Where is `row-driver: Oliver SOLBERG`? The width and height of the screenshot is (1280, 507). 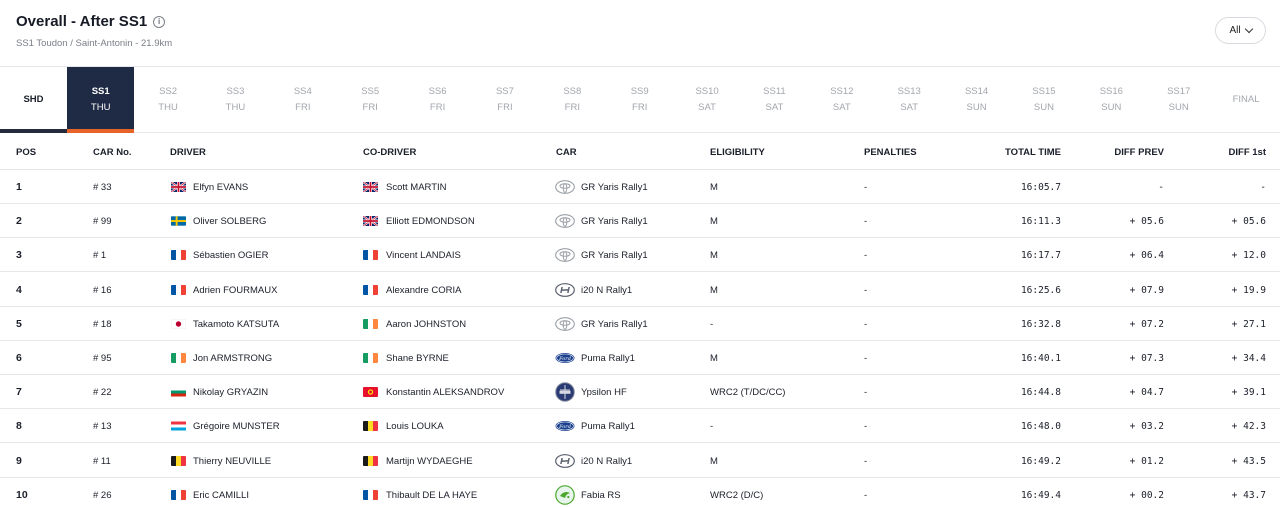
row-driver: Oliver SOLBERG is located at coordinates (230, 222).